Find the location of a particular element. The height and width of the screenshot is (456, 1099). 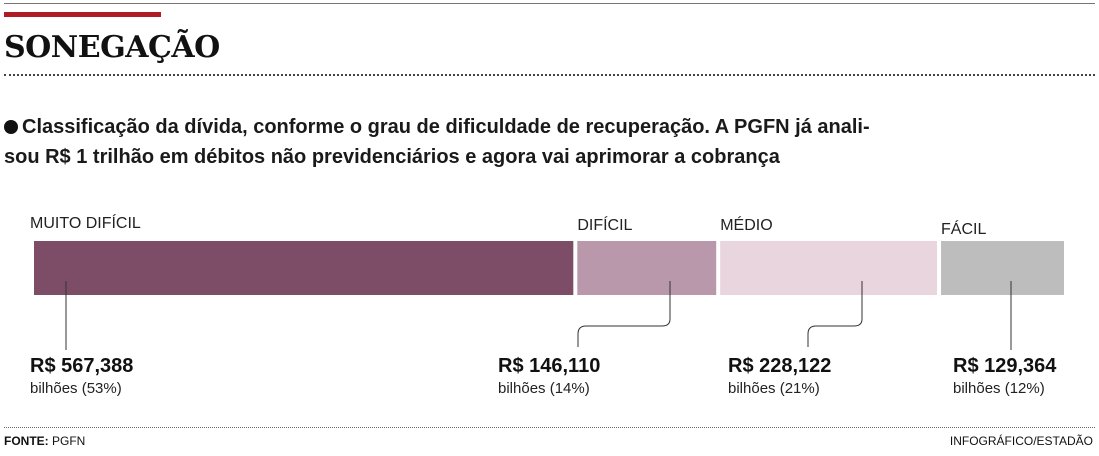

category-label-medio: MÉDIO is located at coordinates (746, 224).